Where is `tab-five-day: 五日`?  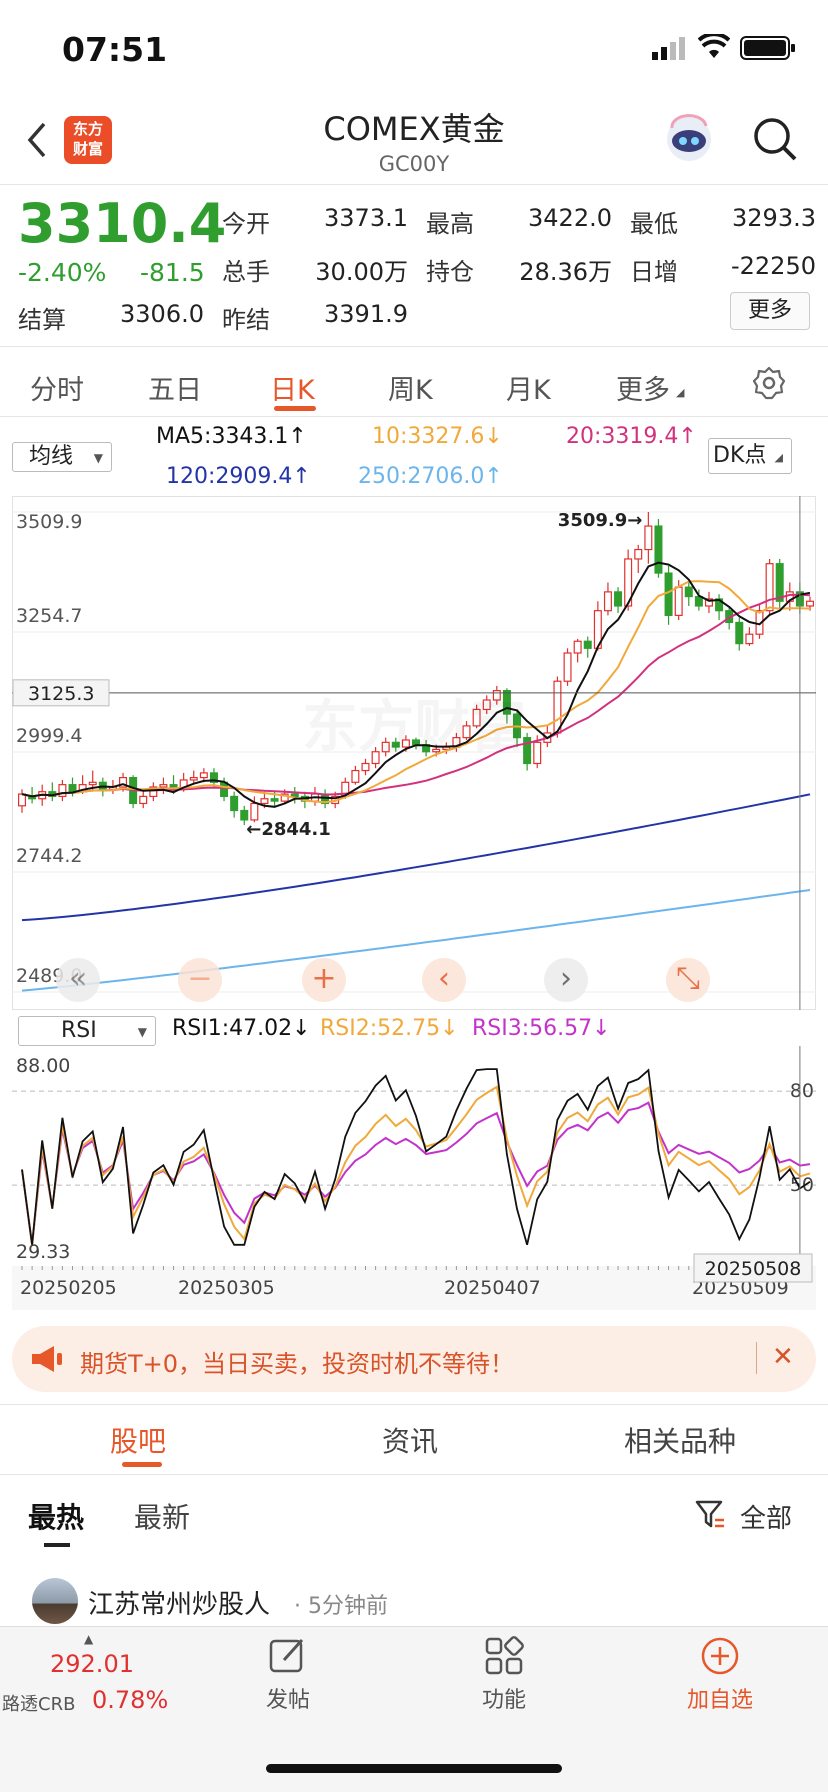
tab-five-day: 五日 is located at coordinates (175, 390).